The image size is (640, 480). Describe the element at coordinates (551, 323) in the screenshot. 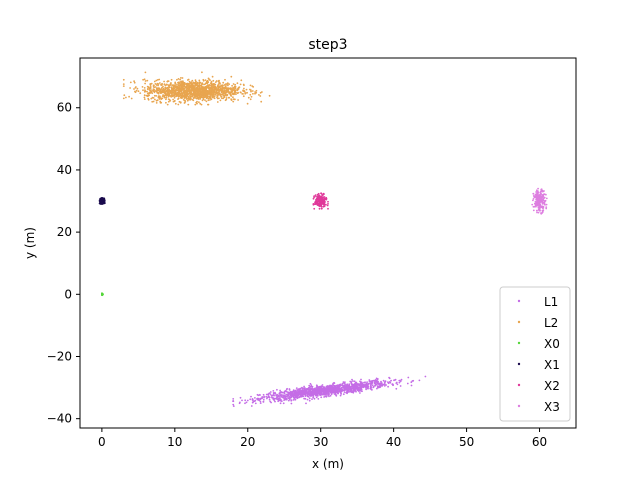

I see `legend-label: L2` at that location.